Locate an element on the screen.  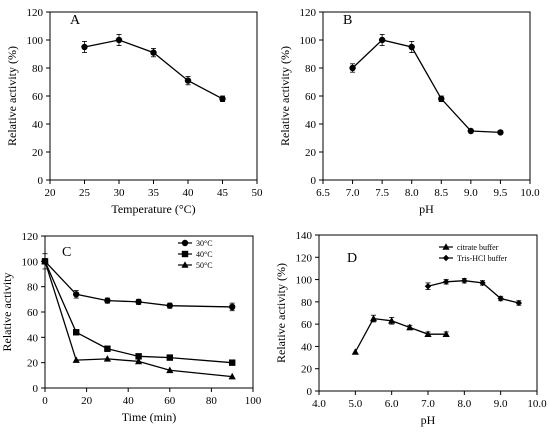
y-axis-label: Relative activity is located at coordinates (7, 312).